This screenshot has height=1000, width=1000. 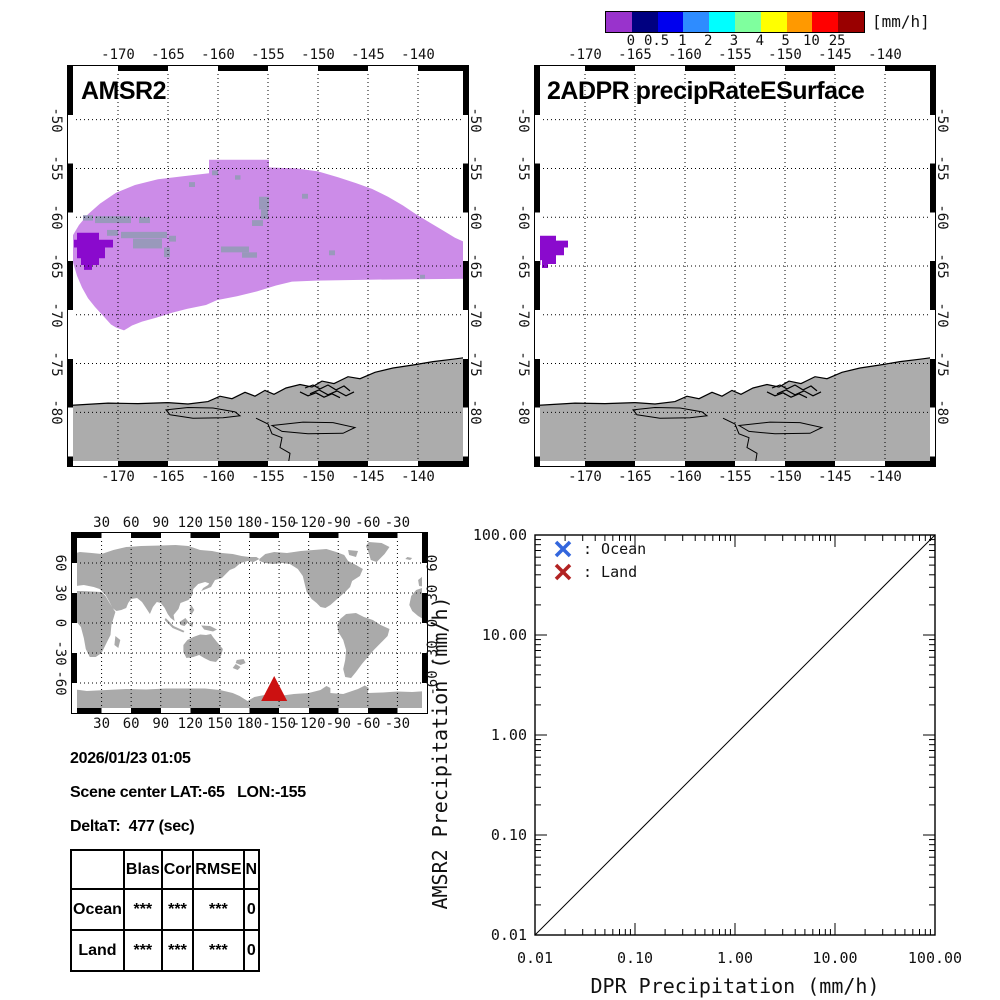 I want to click on stats-col-header: Cor, so click(x=177, y=869).